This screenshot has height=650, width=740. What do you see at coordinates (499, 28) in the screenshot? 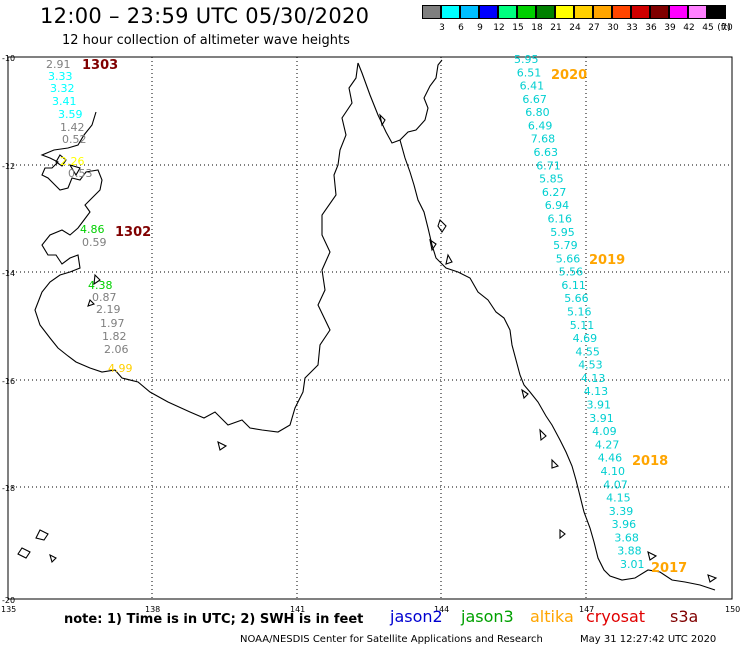
I see `scale-label: 12` at bounding box center [499, 28].